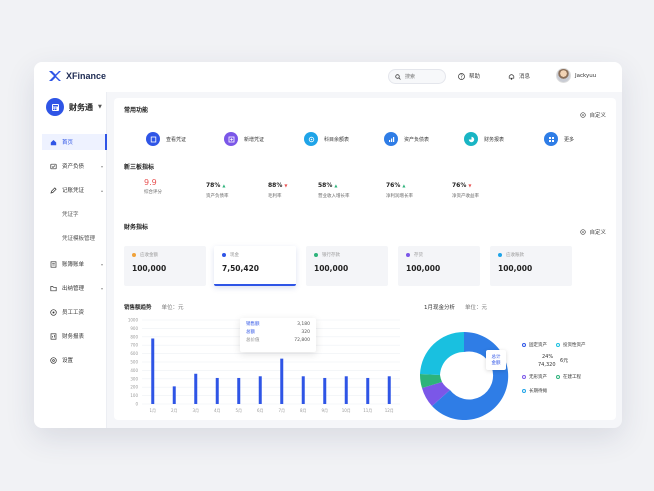 Image resolution: width=654 pixels, height=491 pixels. Describe the element at coordinates (347, 266) in the screenshot. I see `finance-card-bank: 银行存款 100,000` at that location.